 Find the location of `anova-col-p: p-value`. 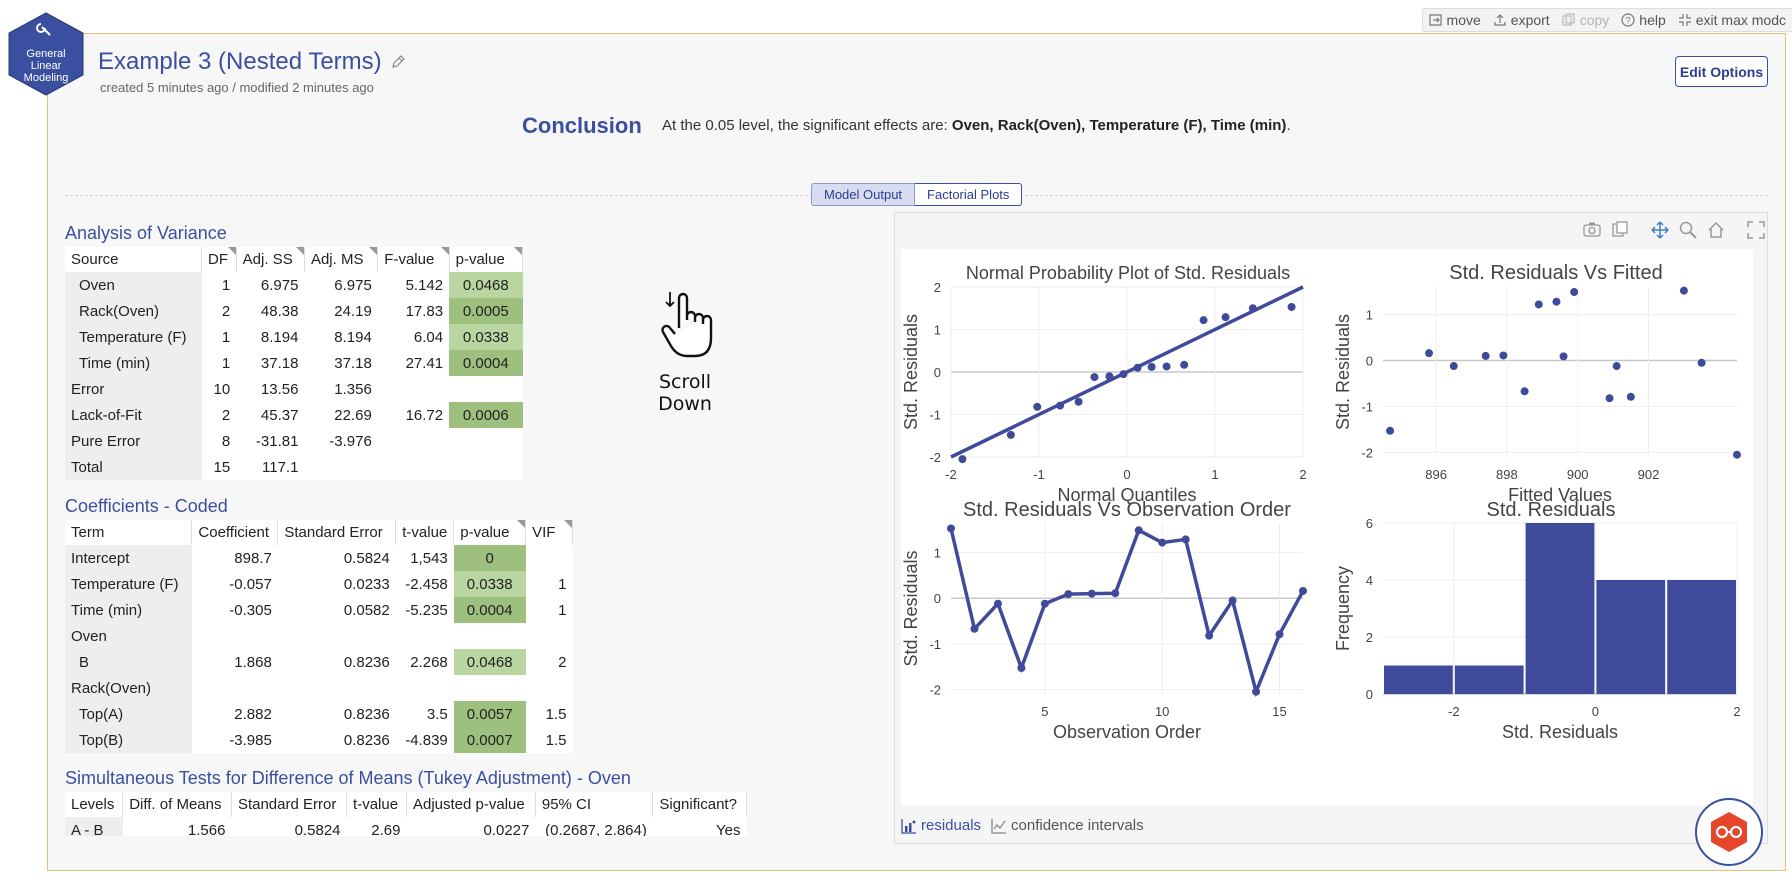

anova-col-p: p-value is located at coordinates (486, 259).